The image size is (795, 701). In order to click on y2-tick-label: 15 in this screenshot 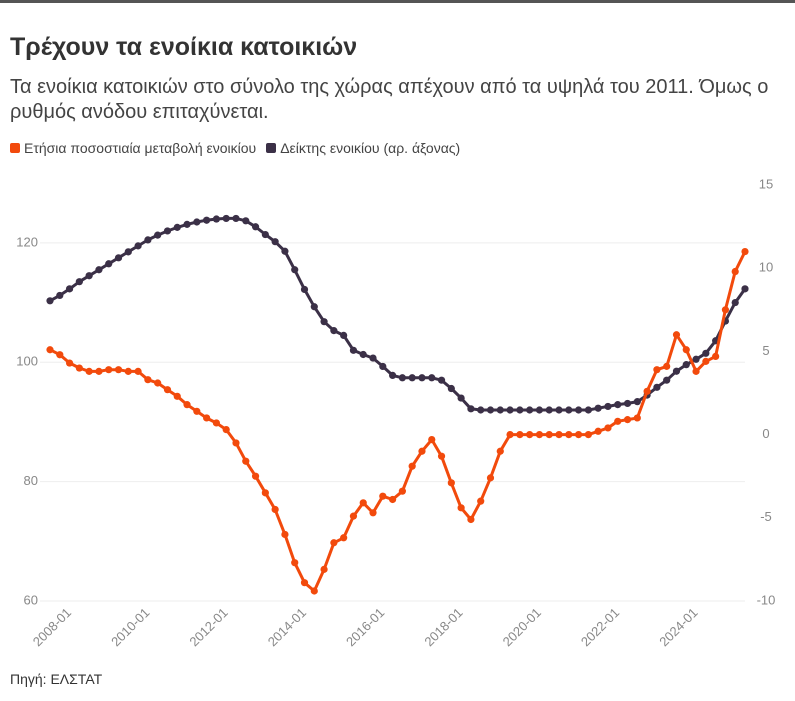, I will do `click(766, 183)`.